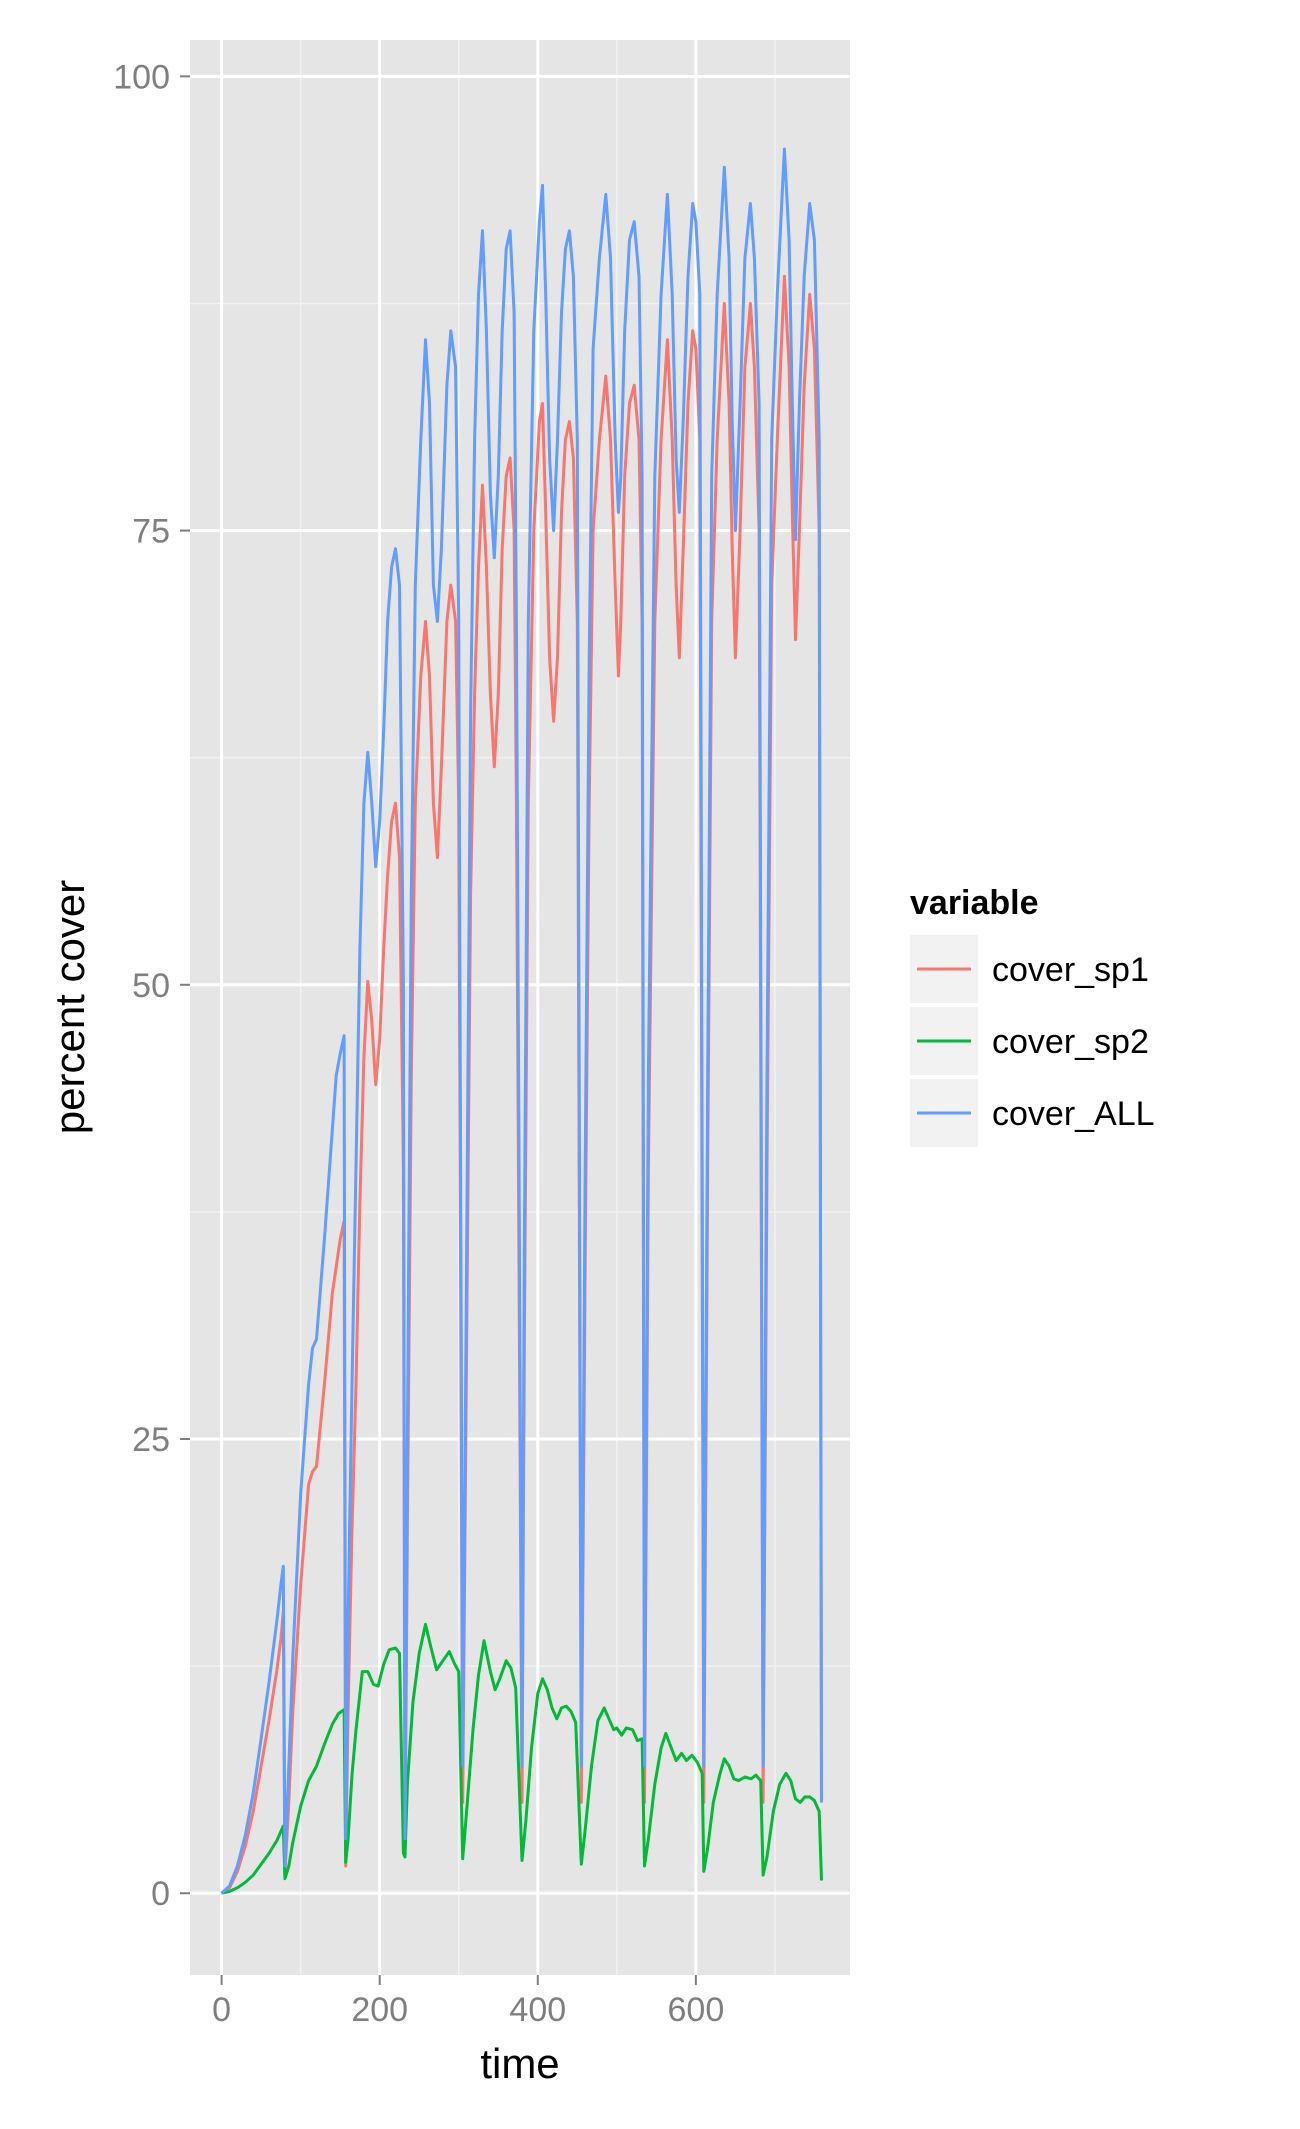 Image resolution: width=1300 pixels, height=2129 pixels. I want to click on y-tick-label: 0, so click(160, 1894).